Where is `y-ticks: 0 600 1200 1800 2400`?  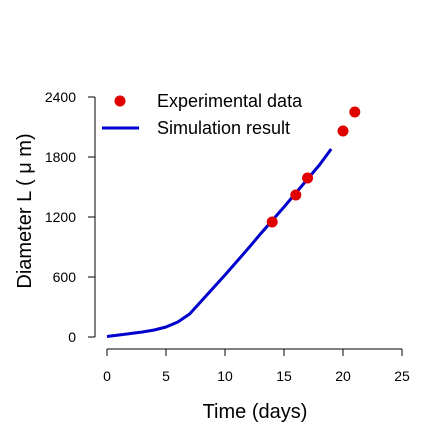
y-ticks: 0 600 1200 1800 2400 is located at coordinates (70, 217).